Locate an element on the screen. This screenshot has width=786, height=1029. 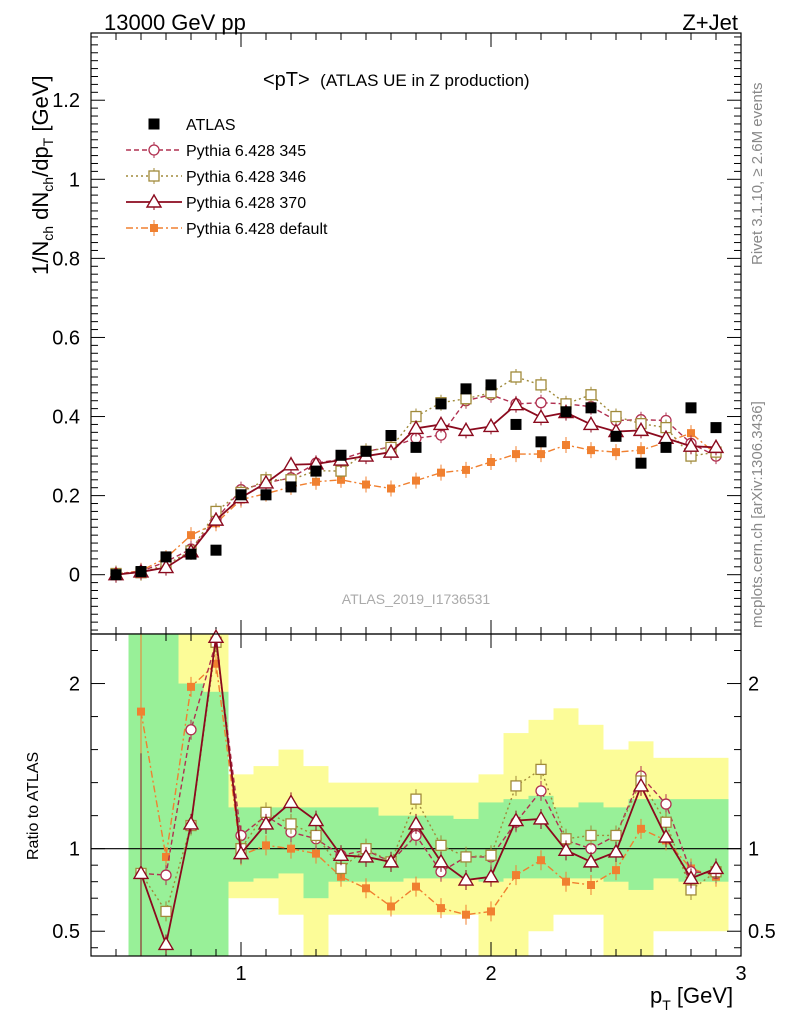
legend-entry-pythia-6-428-346: Pythia 6.428 346 is located at coordinates (216, 177).